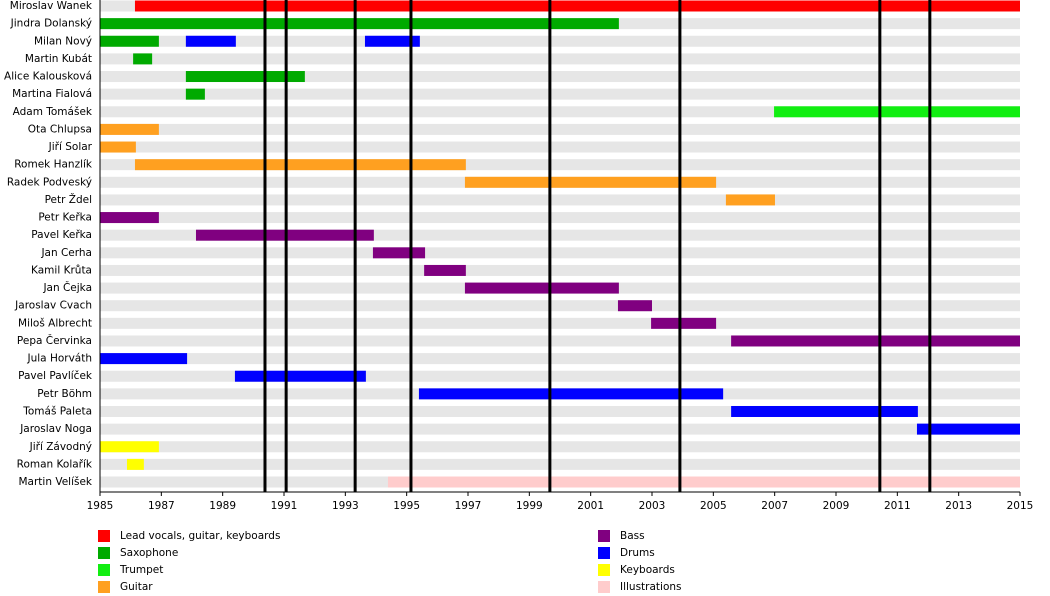  What do you see at coordinates (55, 482) in the screenshot?
I see `member-name: Martin Velíšek` at bounding box center [55, 482].